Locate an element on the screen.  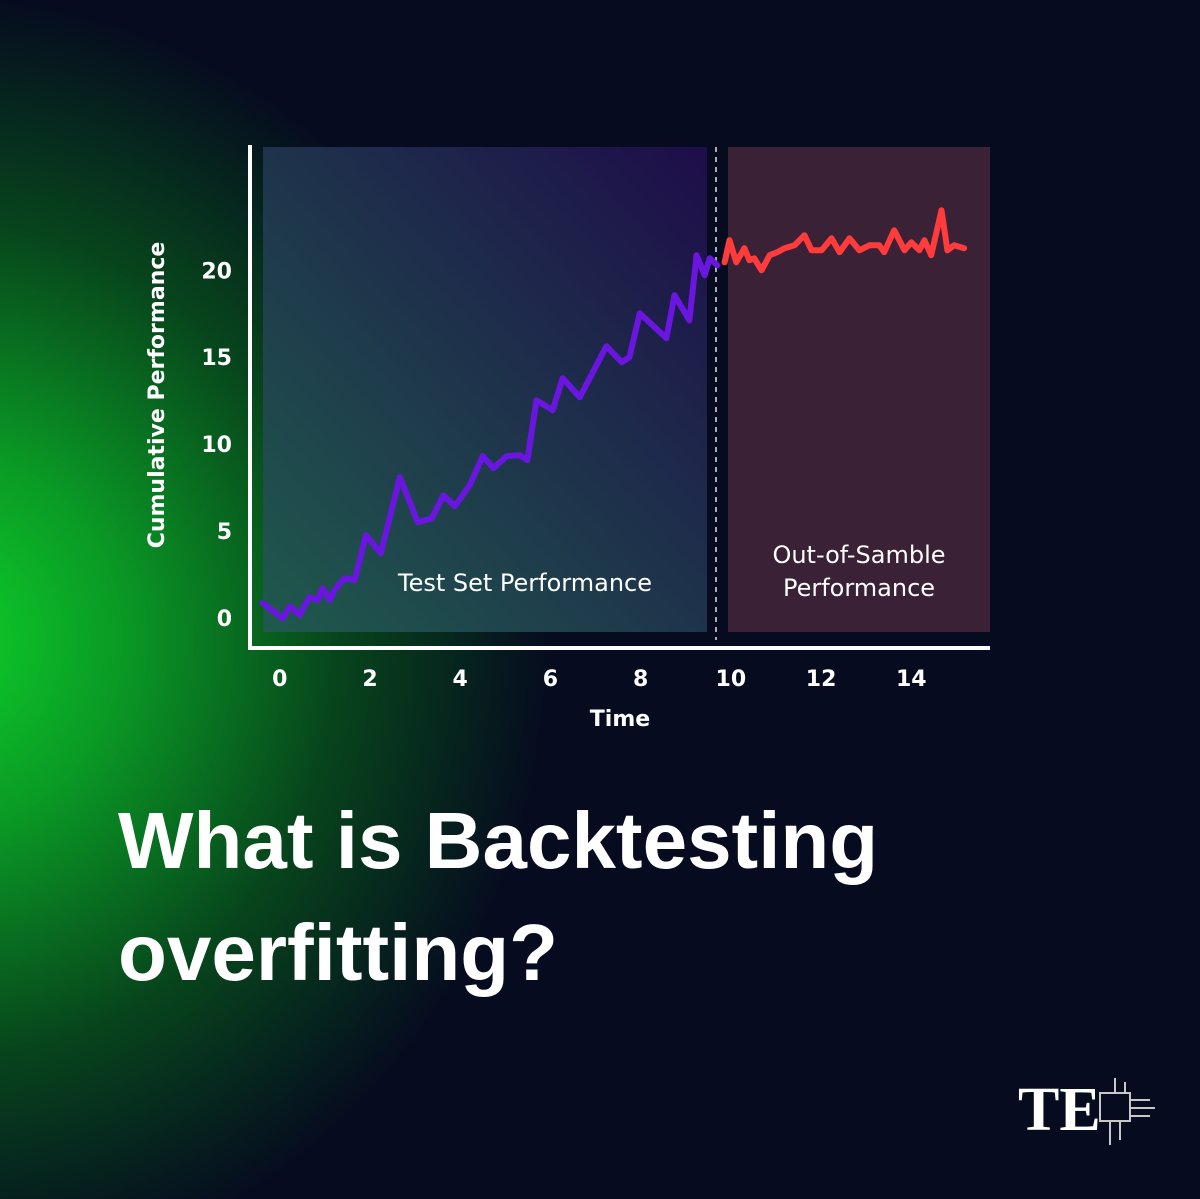
logo-text: TE is located at coordinates (1059, 1110).